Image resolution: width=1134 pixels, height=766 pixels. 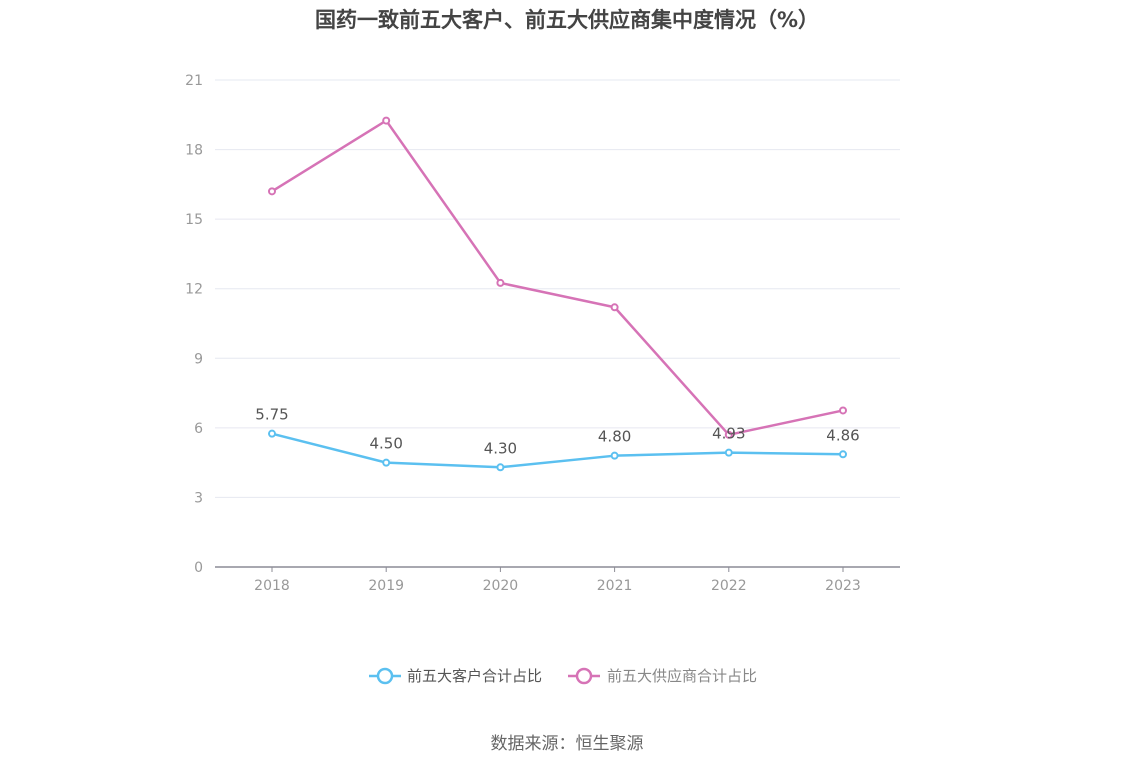 I want to click on data-point-1-2023, so click(x=843, y=410).